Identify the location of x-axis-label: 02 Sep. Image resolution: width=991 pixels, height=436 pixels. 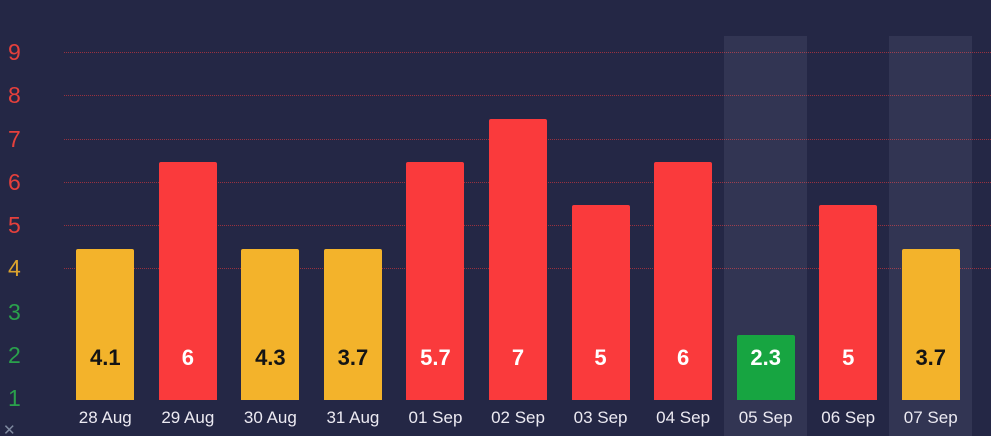
(518, 417).